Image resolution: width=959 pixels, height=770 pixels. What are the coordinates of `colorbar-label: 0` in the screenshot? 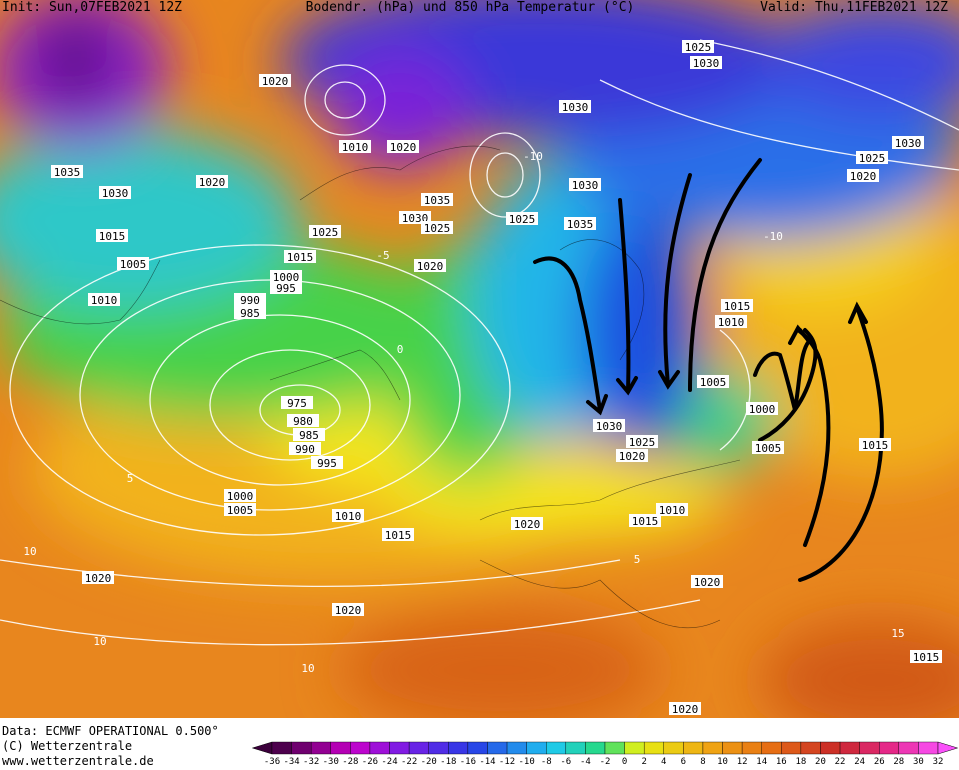 It's located at (624, 762).